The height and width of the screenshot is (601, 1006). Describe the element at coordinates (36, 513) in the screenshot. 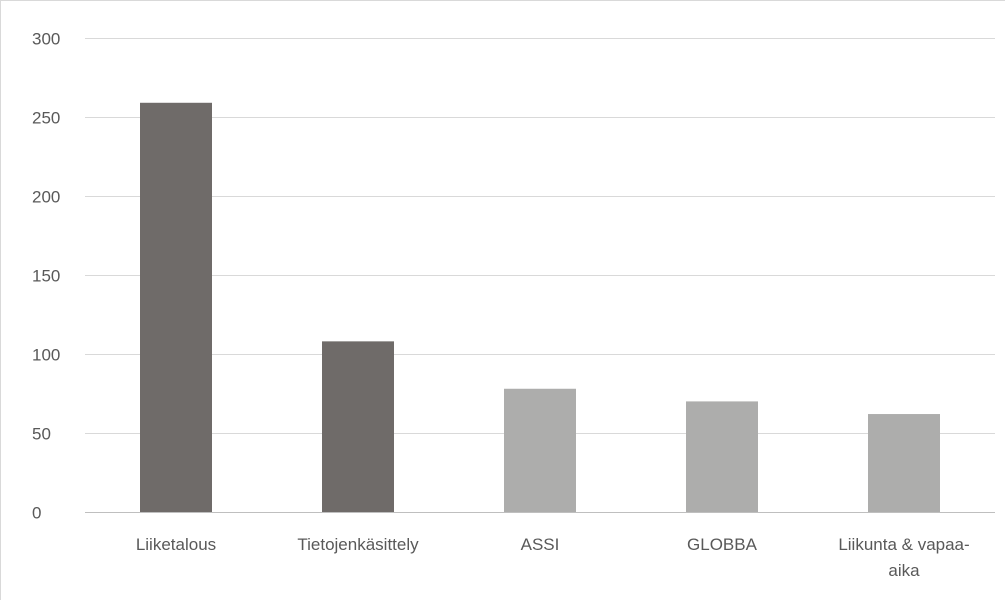

I see `y-tick-label: 0` at that location.